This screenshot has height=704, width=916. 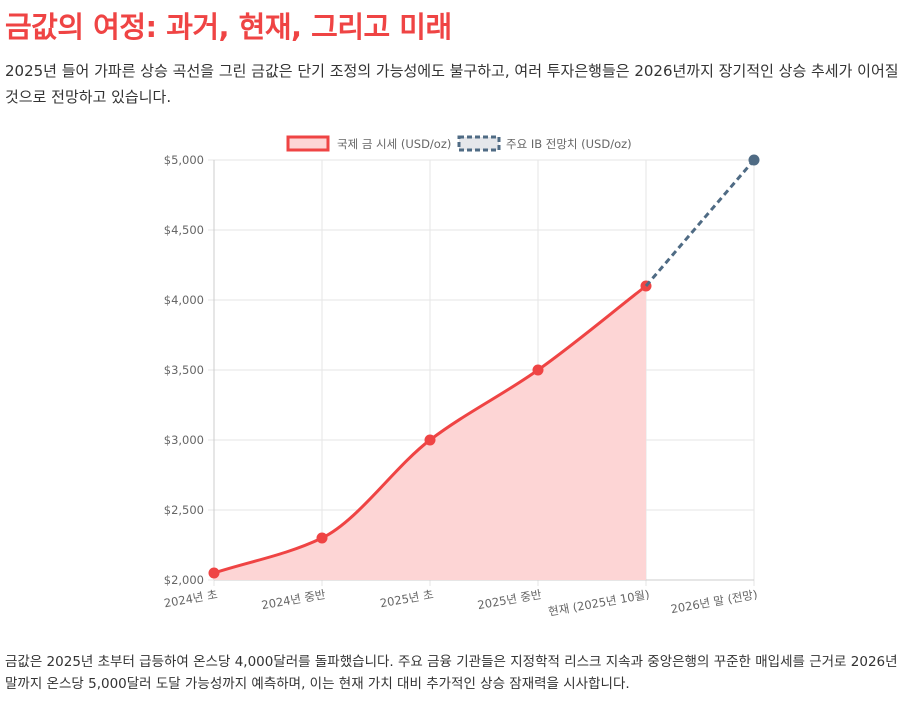 What do you see at coordinates (754, 160) in the screenshot?
I see `series-1-point` at bounding box center [754, 160].